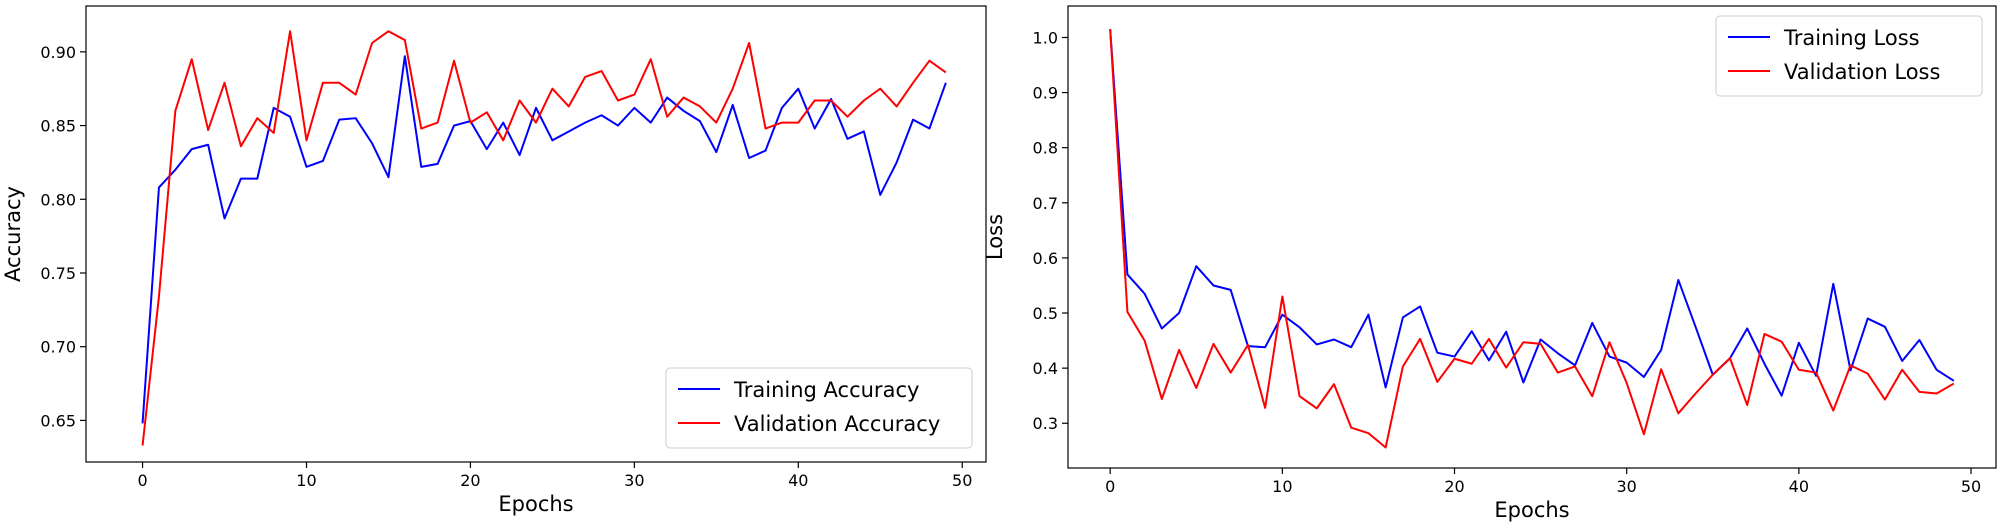 The height and width of the screenshot is (524, 2002). Describe the element at coordinates (1282, 486) in the screenshot. I see `loss-x-tick-label: 10` at that location.